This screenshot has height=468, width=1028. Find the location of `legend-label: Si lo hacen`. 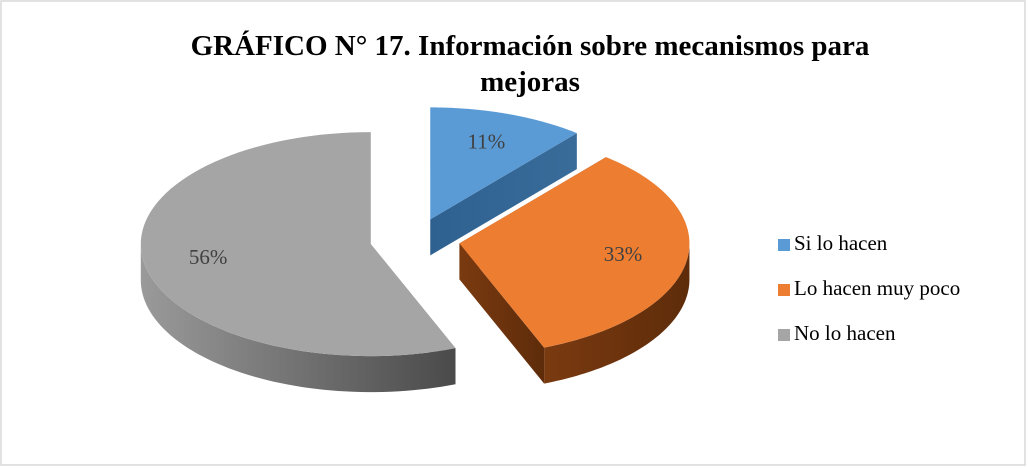

legend-label: Si lo hacen is located at coordinates (841, 243).